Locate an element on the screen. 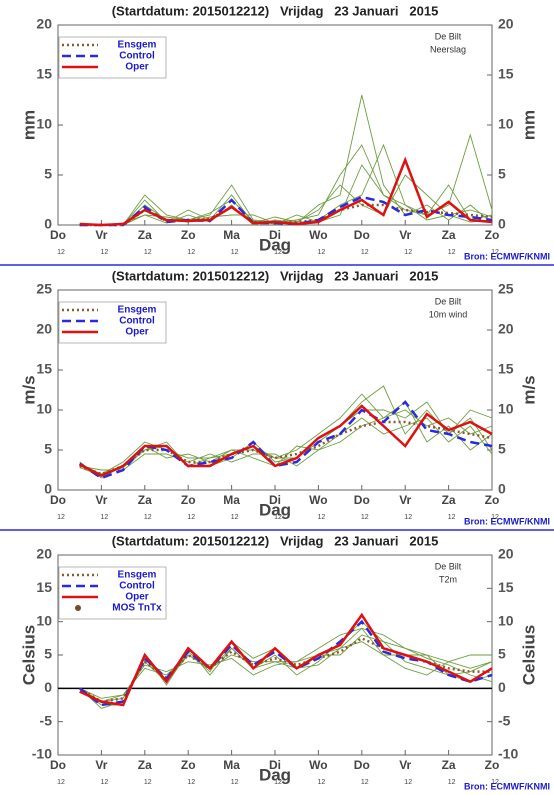 This screenshot has width=554, height=795. y2-tick-label: 5 is located at coordinates (502, 449).